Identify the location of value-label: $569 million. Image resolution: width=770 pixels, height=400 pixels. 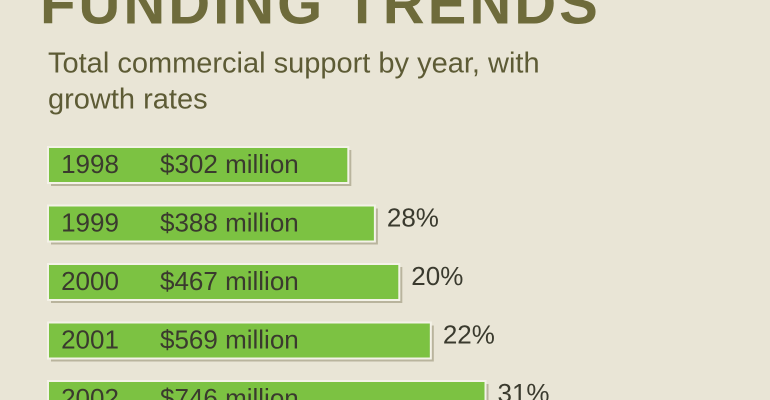
(229, 339).